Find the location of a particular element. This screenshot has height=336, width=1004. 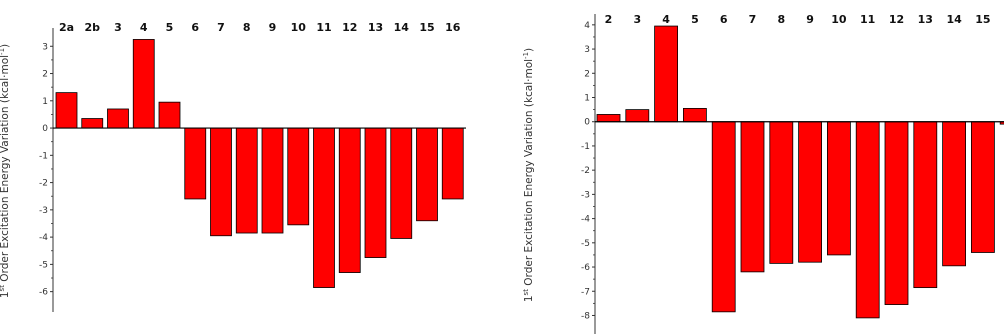

bar-2a is located at coordinates (66, 110).